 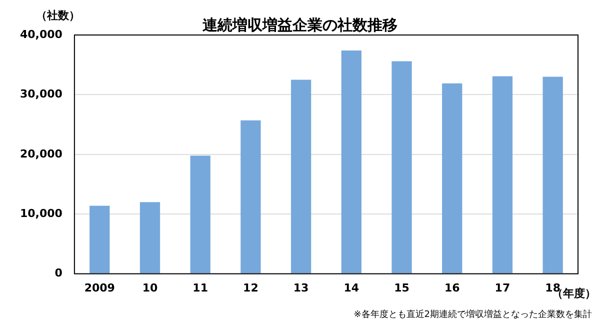 I want to click on y-tick-label: 10,000, so click(x=41, y=213).